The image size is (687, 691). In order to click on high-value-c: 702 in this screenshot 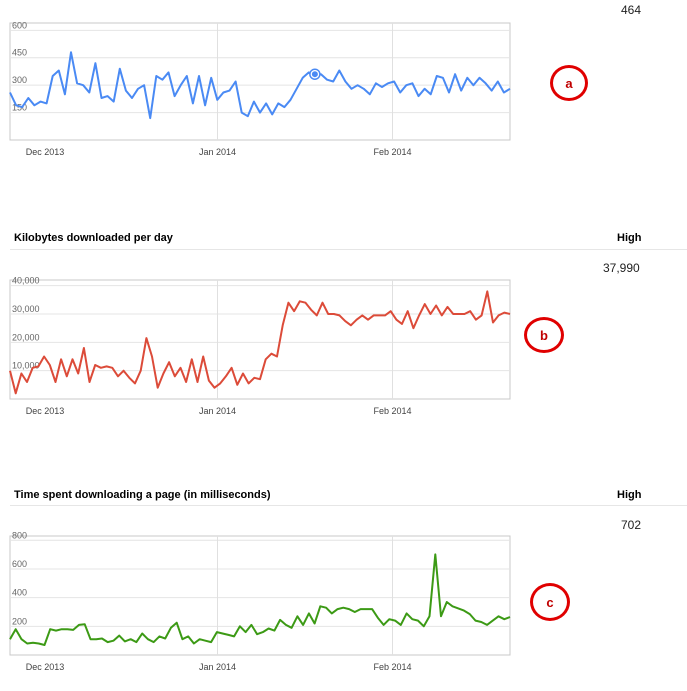, I will do `click(631, 525)`.